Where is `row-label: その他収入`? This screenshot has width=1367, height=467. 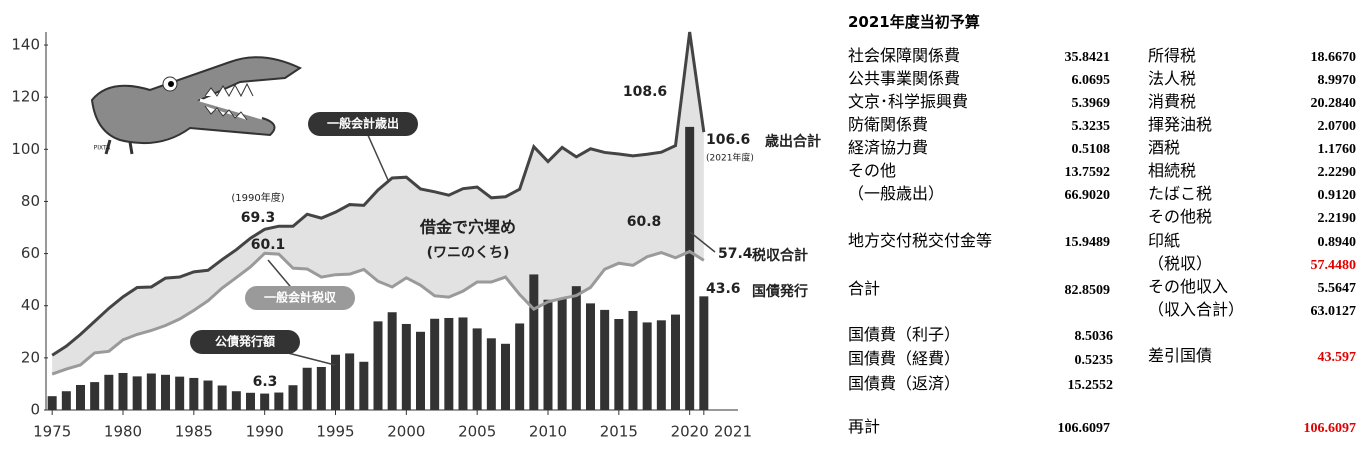 row-label: その他収入 is located at coordinates (1188, 287).